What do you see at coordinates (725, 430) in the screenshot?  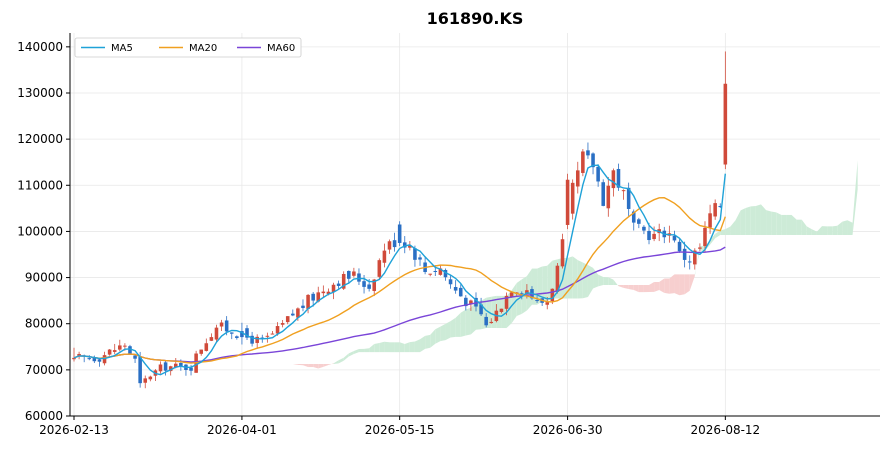 I see `x-tick-label: 2026-08-12` at bounding box center [725, 430].